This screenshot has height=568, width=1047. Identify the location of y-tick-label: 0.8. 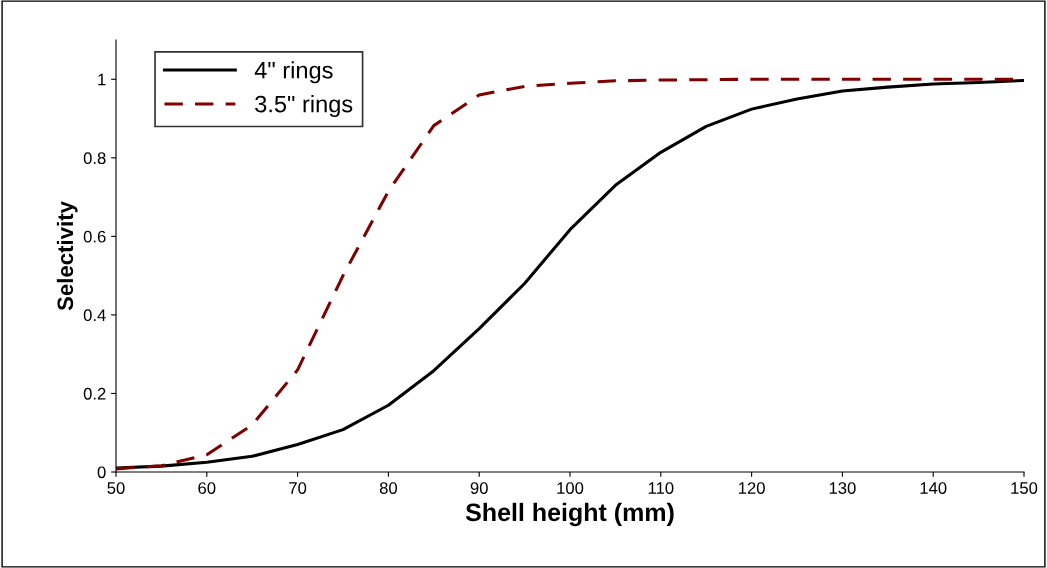
(94, 158).